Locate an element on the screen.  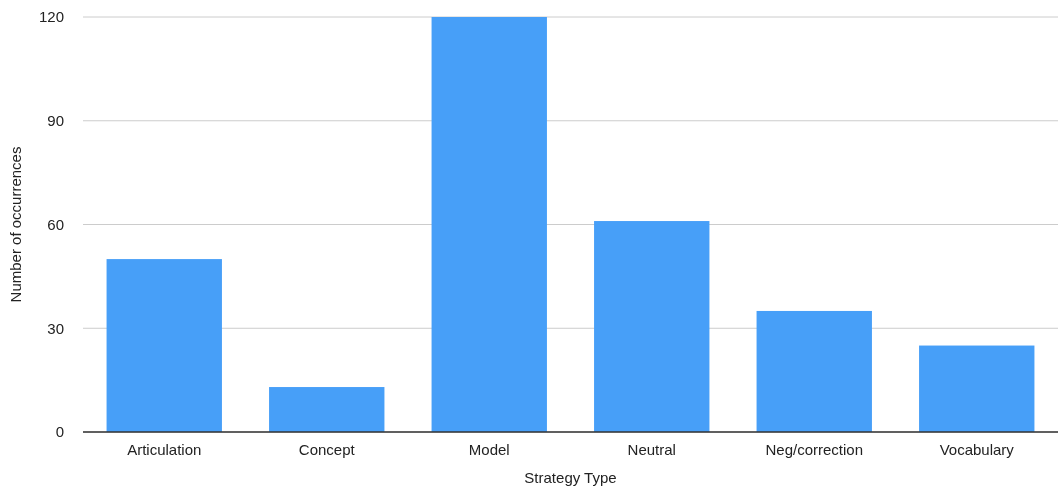
y-tick-label: 90 is located at coordinates (55, 120).